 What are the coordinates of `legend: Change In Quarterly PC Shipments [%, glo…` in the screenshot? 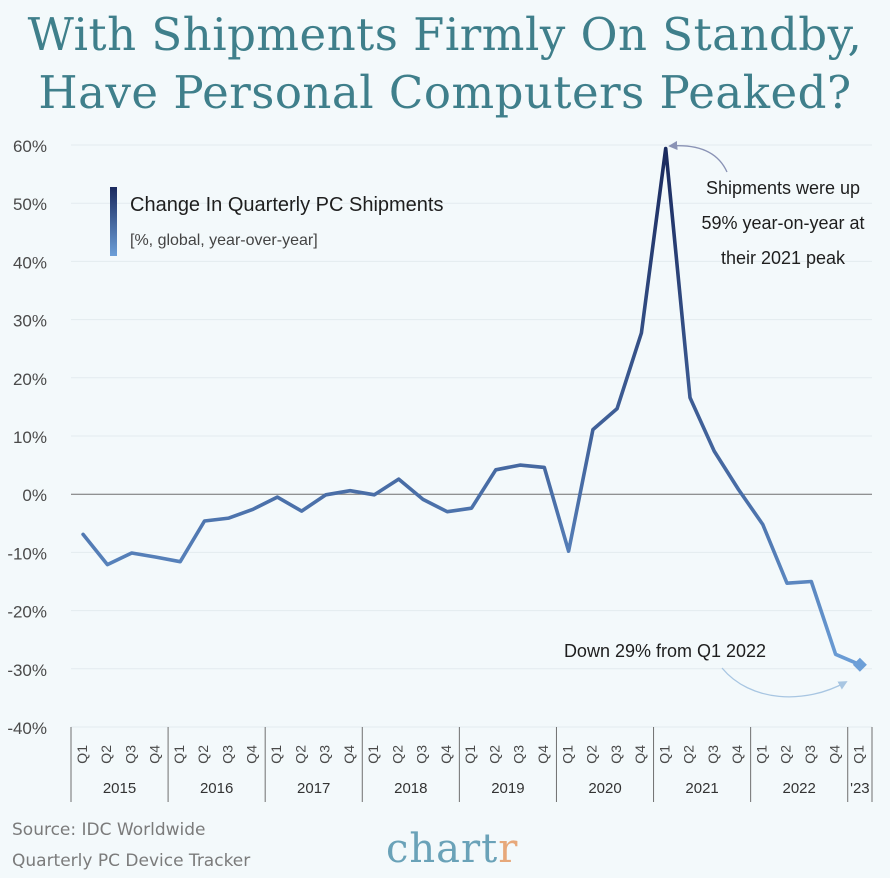 It's located at (277, 221).